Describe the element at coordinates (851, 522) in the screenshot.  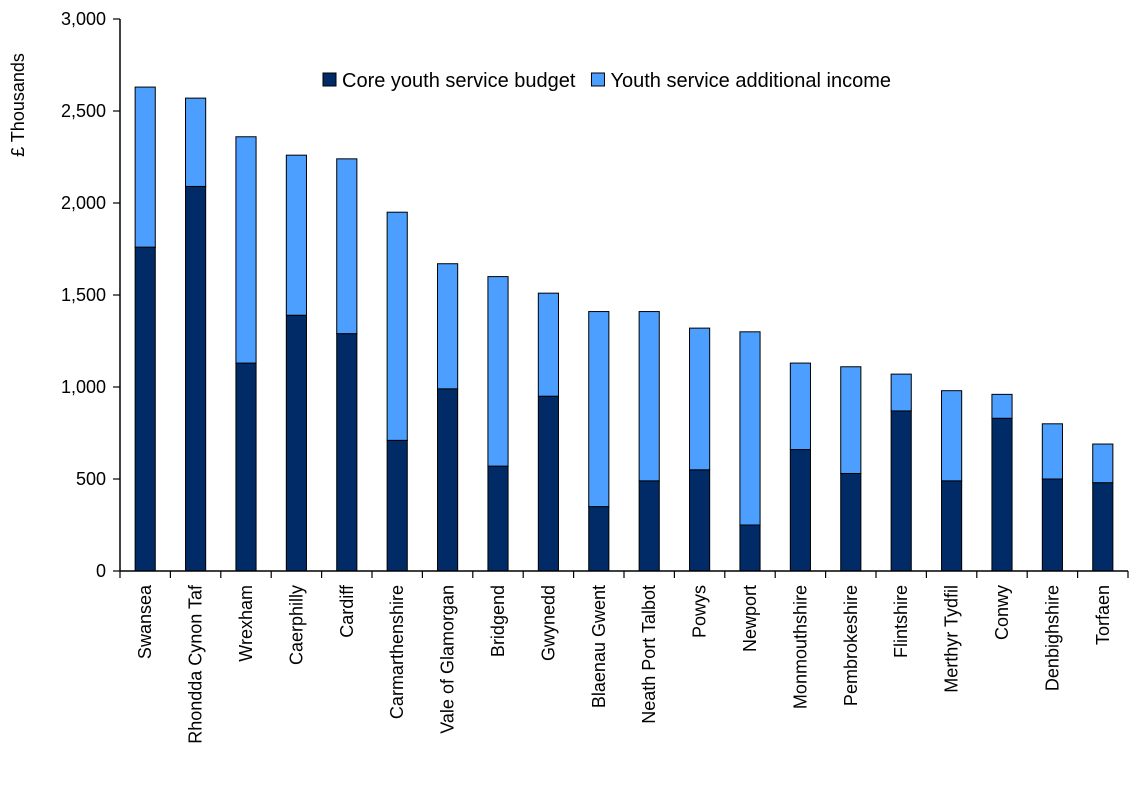
I see `bar-core-pembrokeshire` at that location.